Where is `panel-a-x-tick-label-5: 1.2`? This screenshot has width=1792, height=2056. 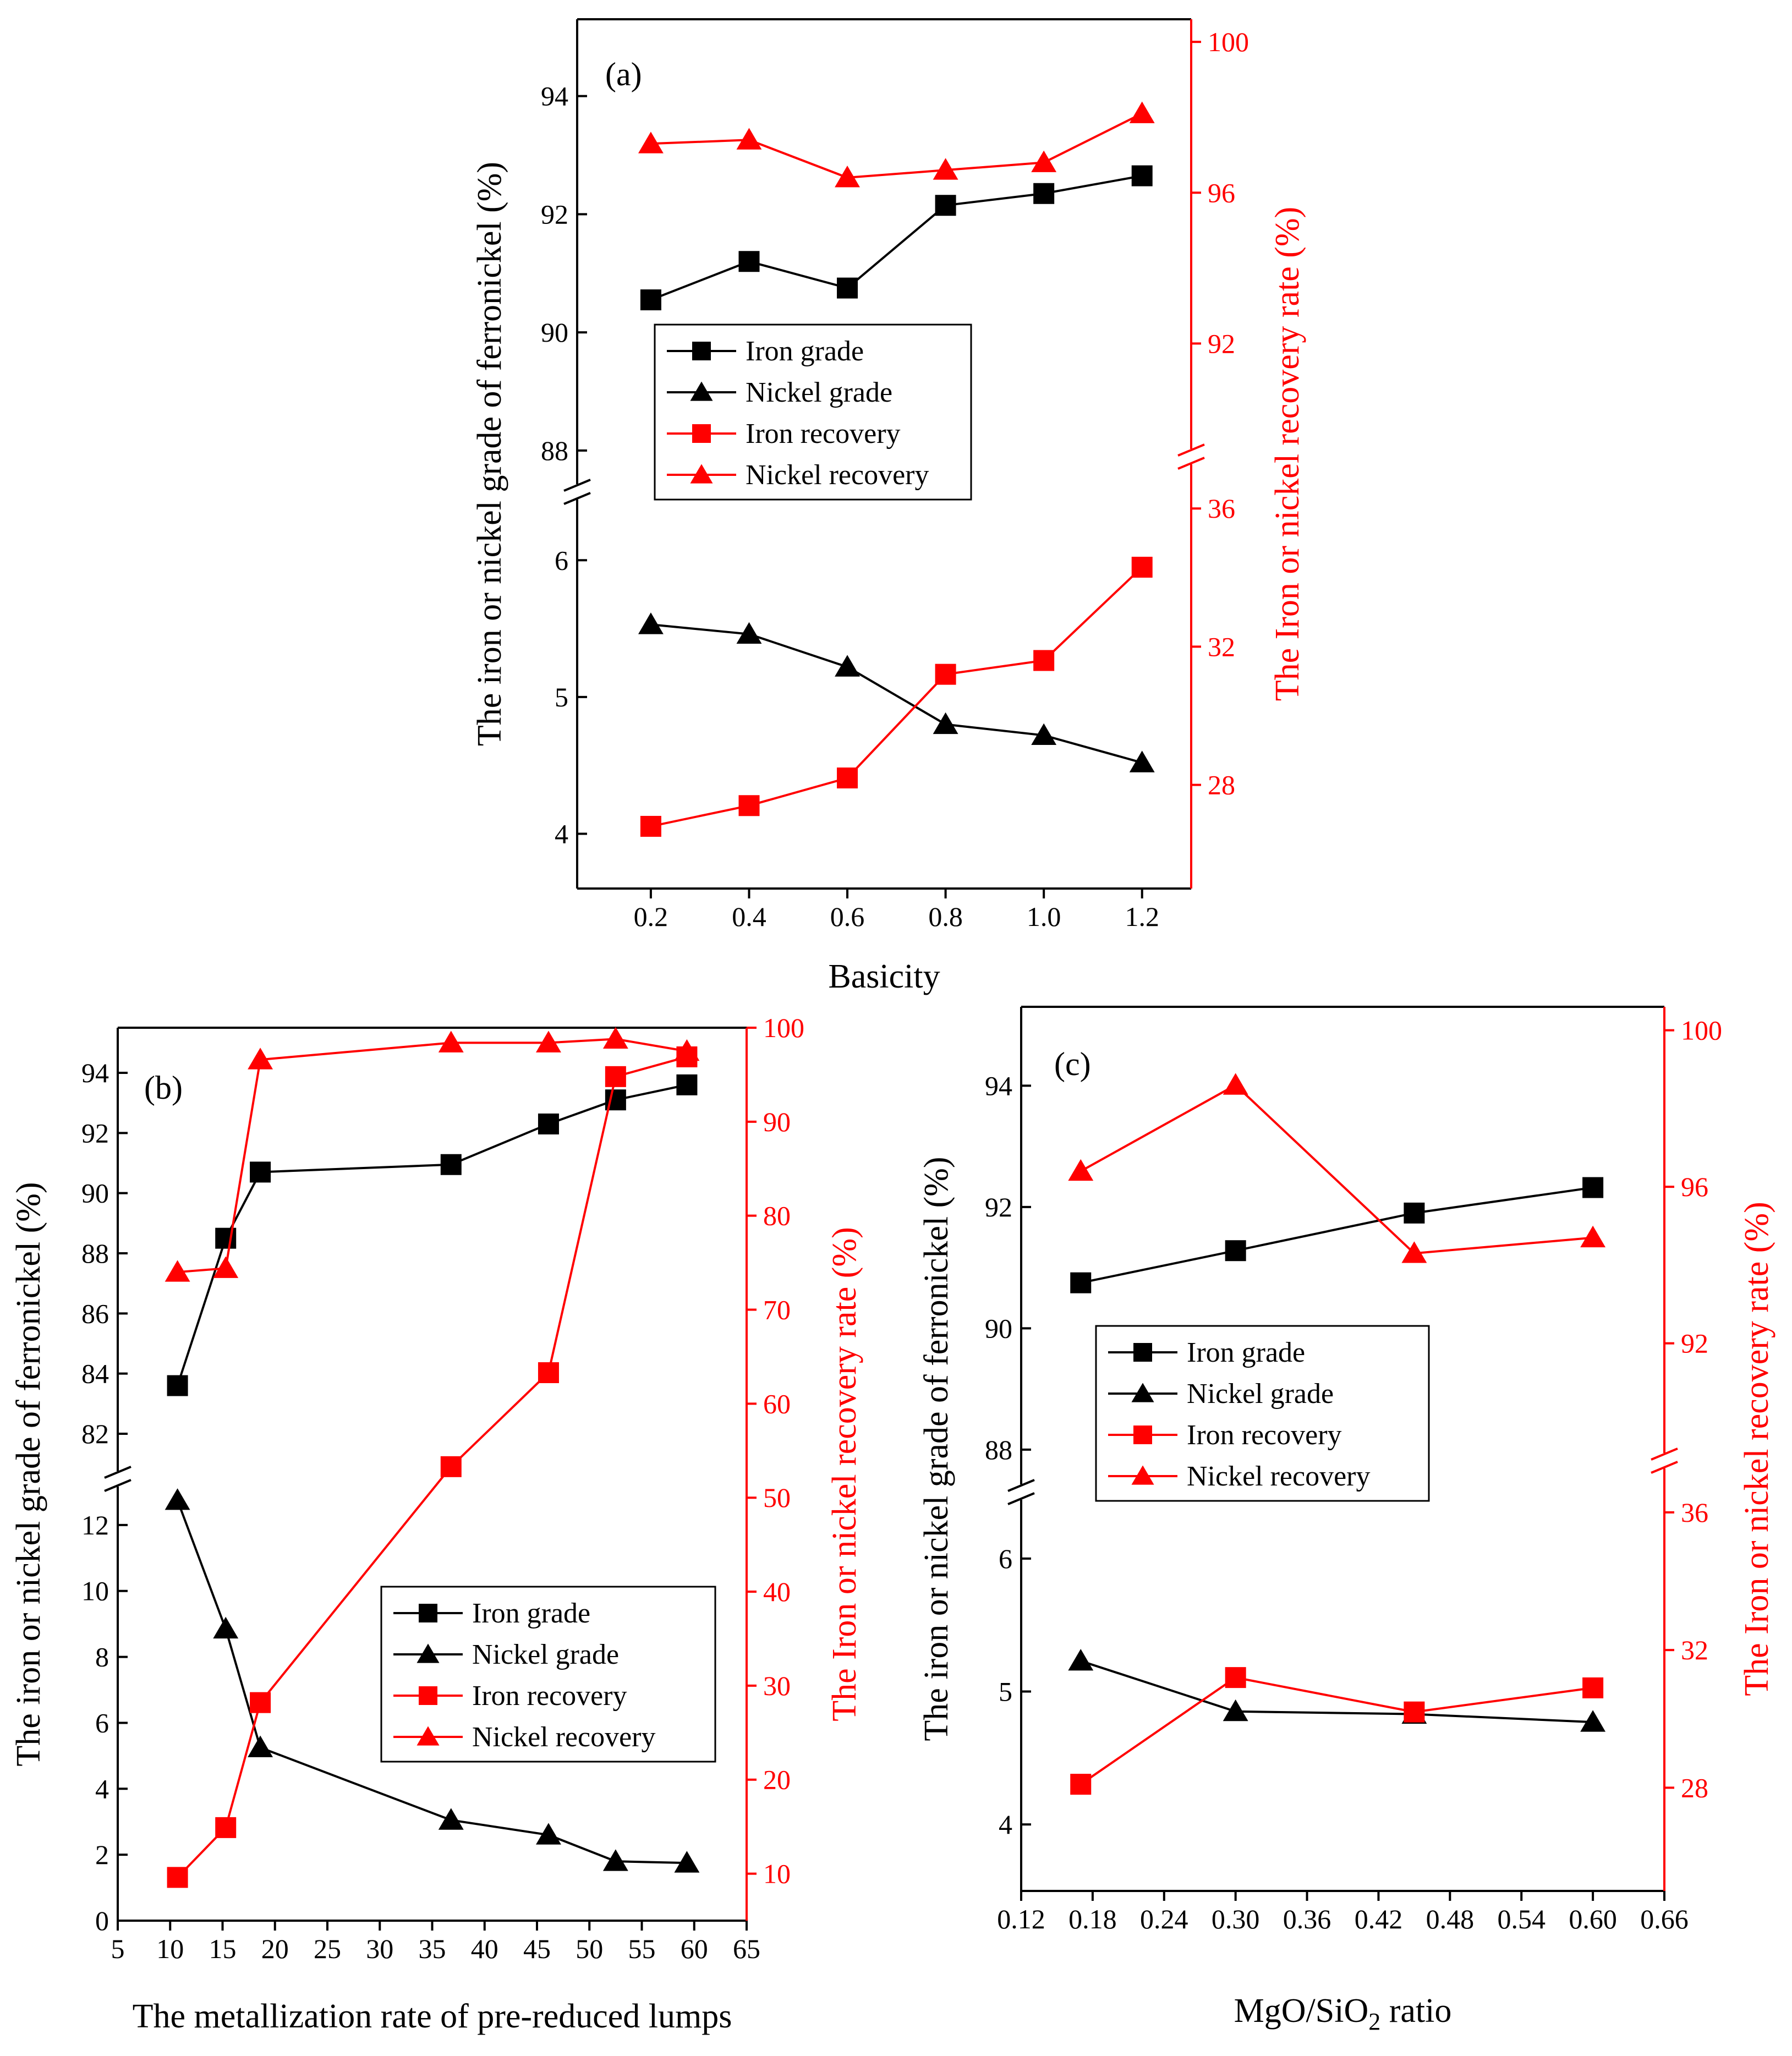 panel-a-x-tick-label-5: 1.2 is located at coordinates (1142, 916).